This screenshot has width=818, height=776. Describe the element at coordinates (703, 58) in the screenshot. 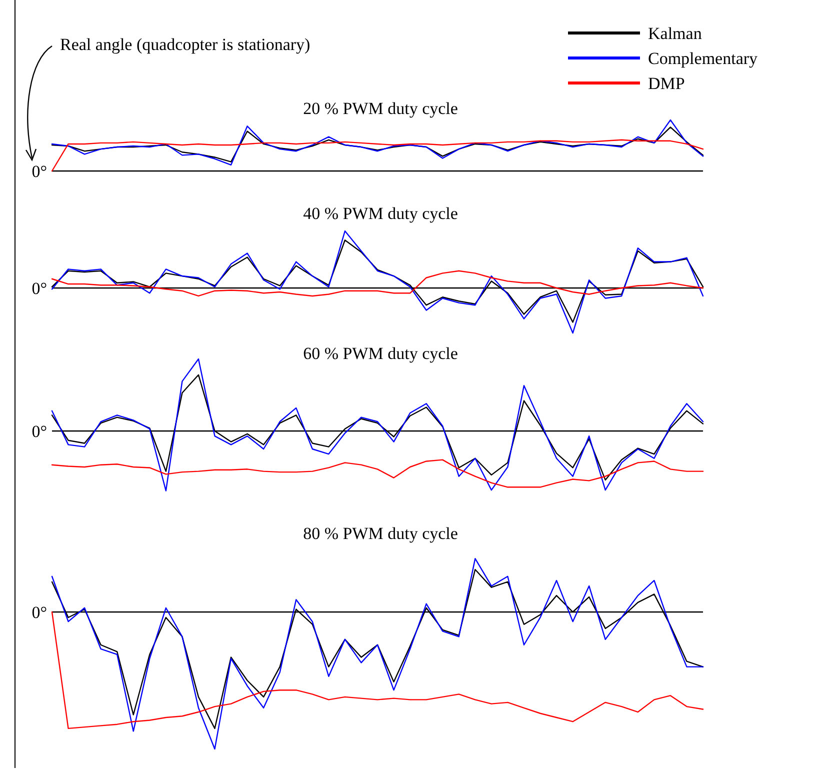

I see `legend-label: Complementary` at that location.